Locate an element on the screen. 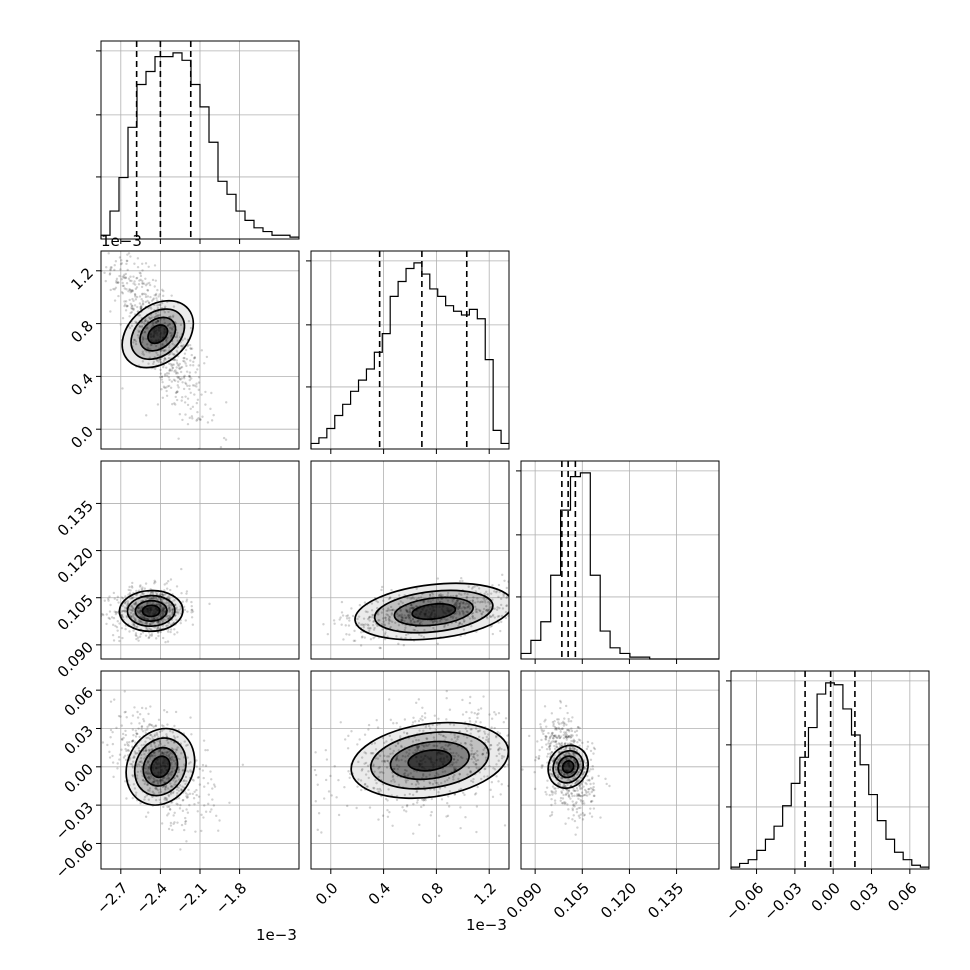  contour-line is located at coordinates (430, 760).